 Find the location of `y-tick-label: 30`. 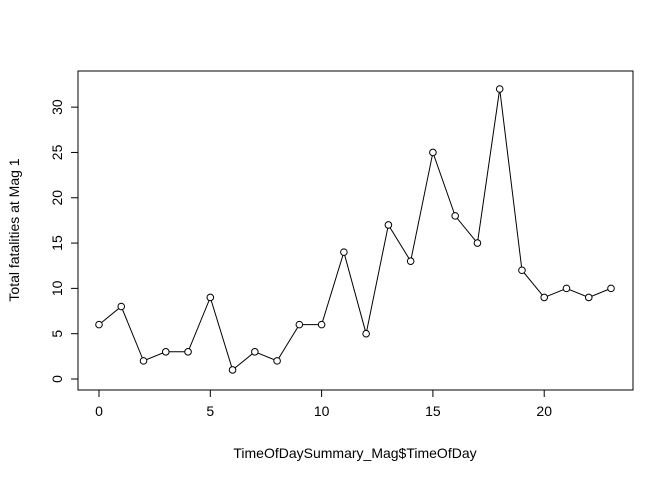

y-tick-label: 30 is located at coordinates (57, 107).